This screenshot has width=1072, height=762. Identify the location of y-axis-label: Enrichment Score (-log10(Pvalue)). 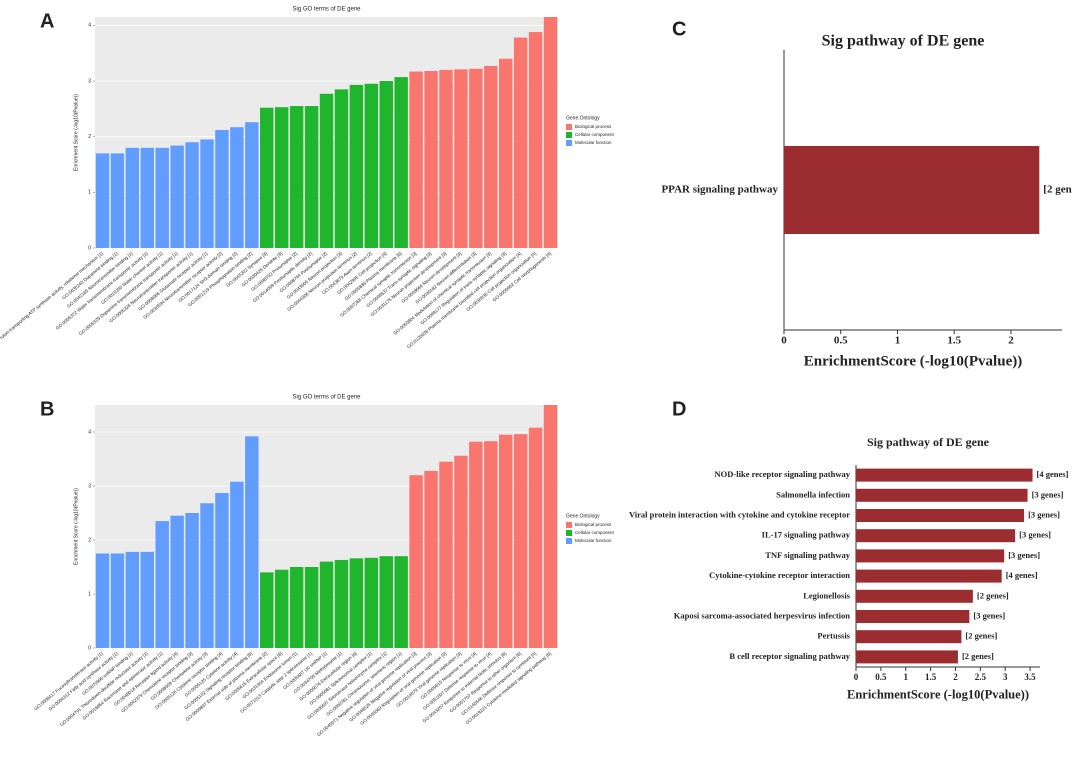
(76, 132).